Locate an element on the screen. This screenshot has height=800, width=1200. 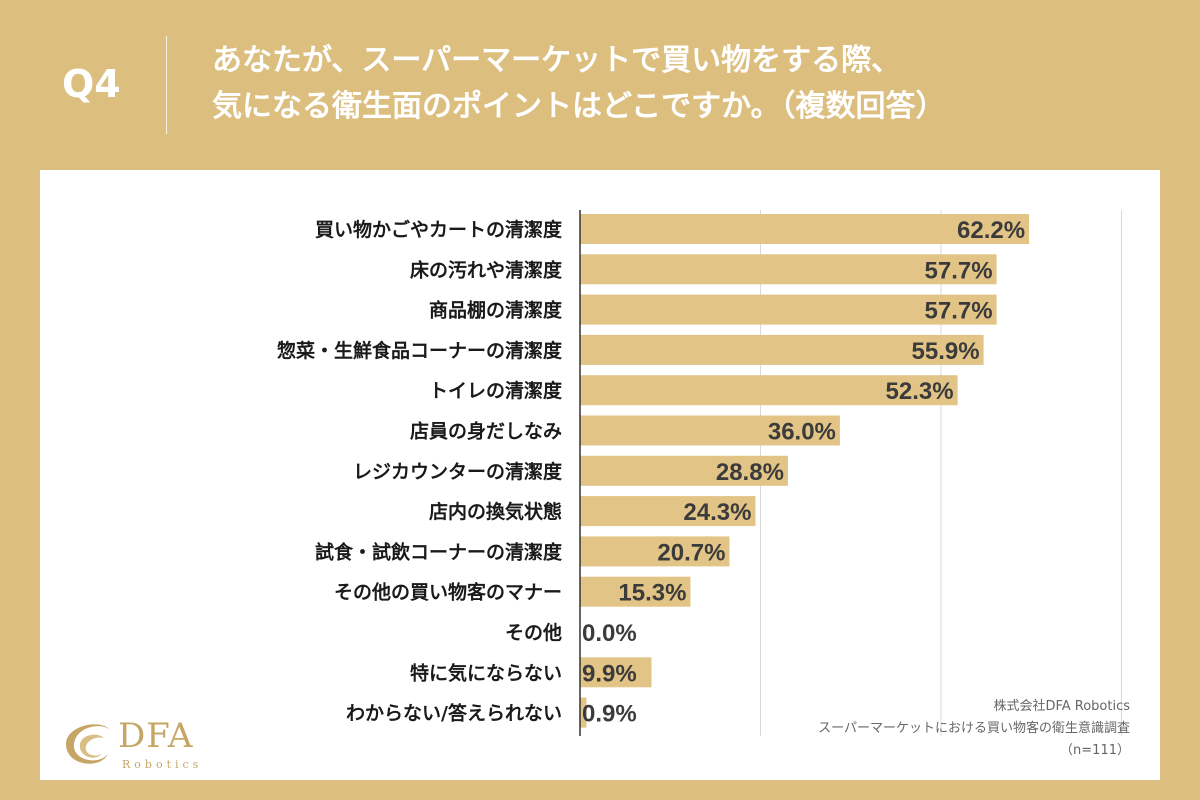
question-line-2: 気になる衛生面のポイントはどこですか。（複数回答） is located at coordinates (579, 106).